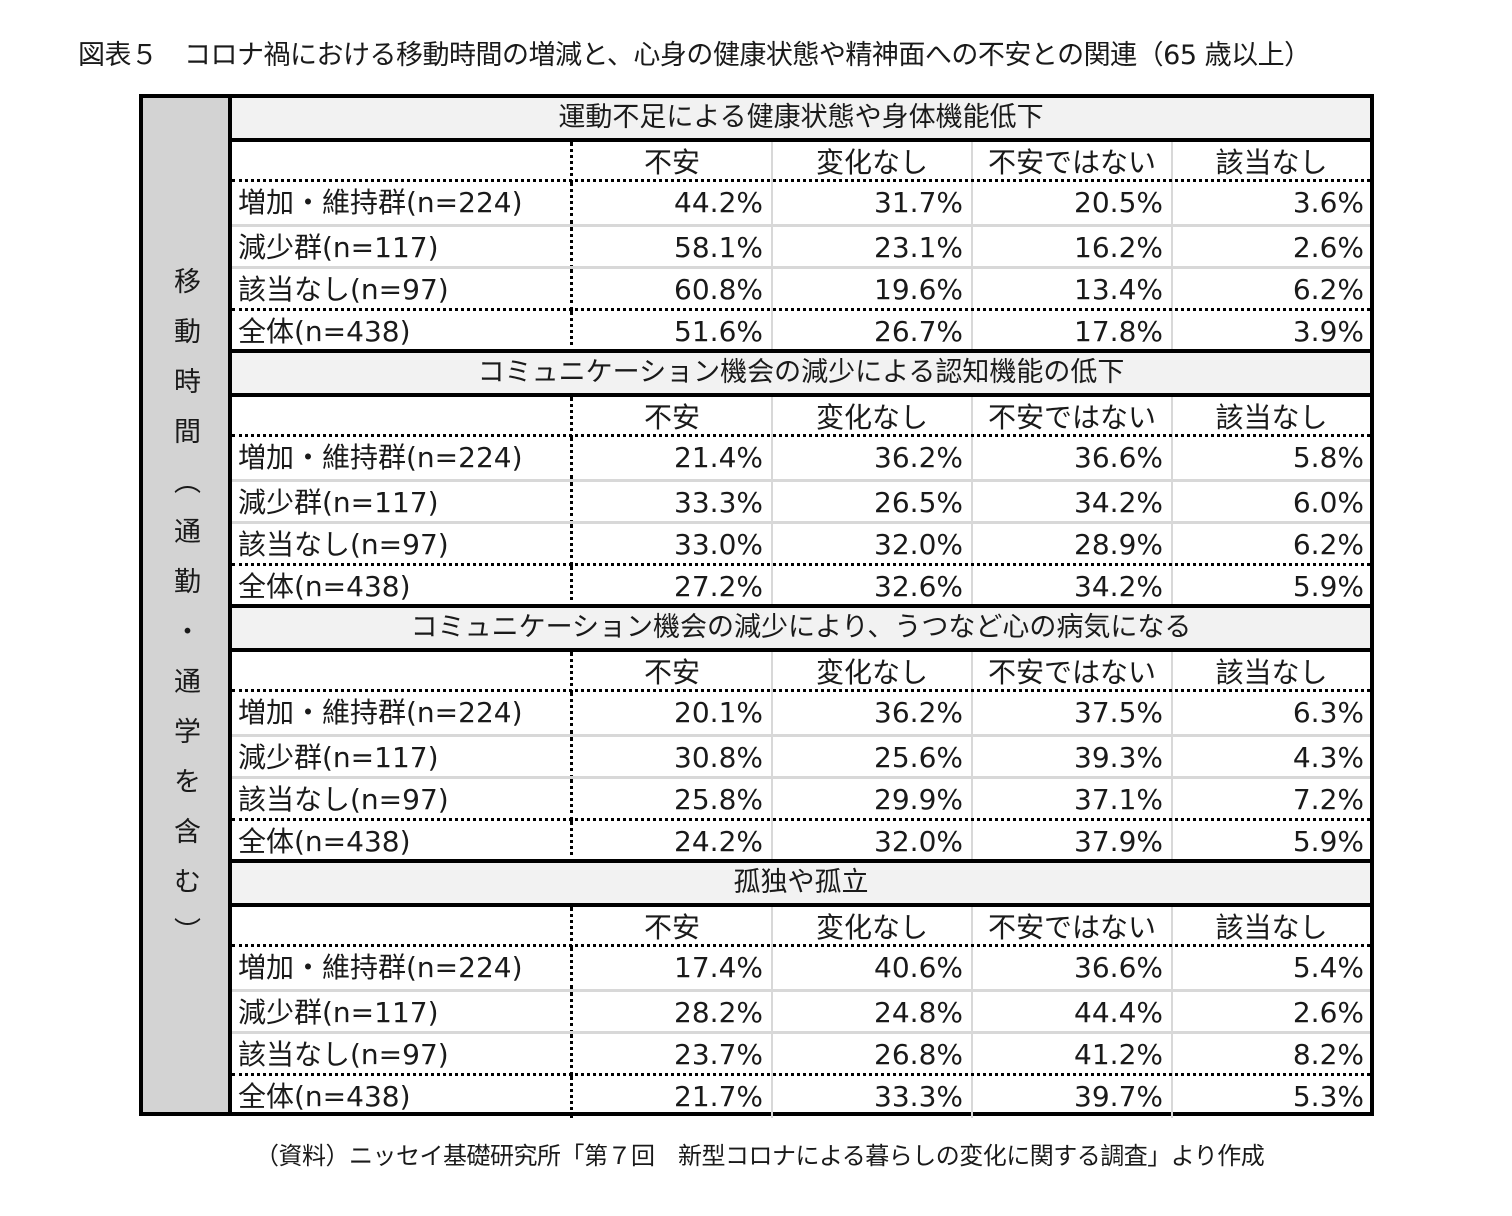 The height and width of the screenshot is (1216, 1512). I want to click on side-char: 移, so click(187, 282).